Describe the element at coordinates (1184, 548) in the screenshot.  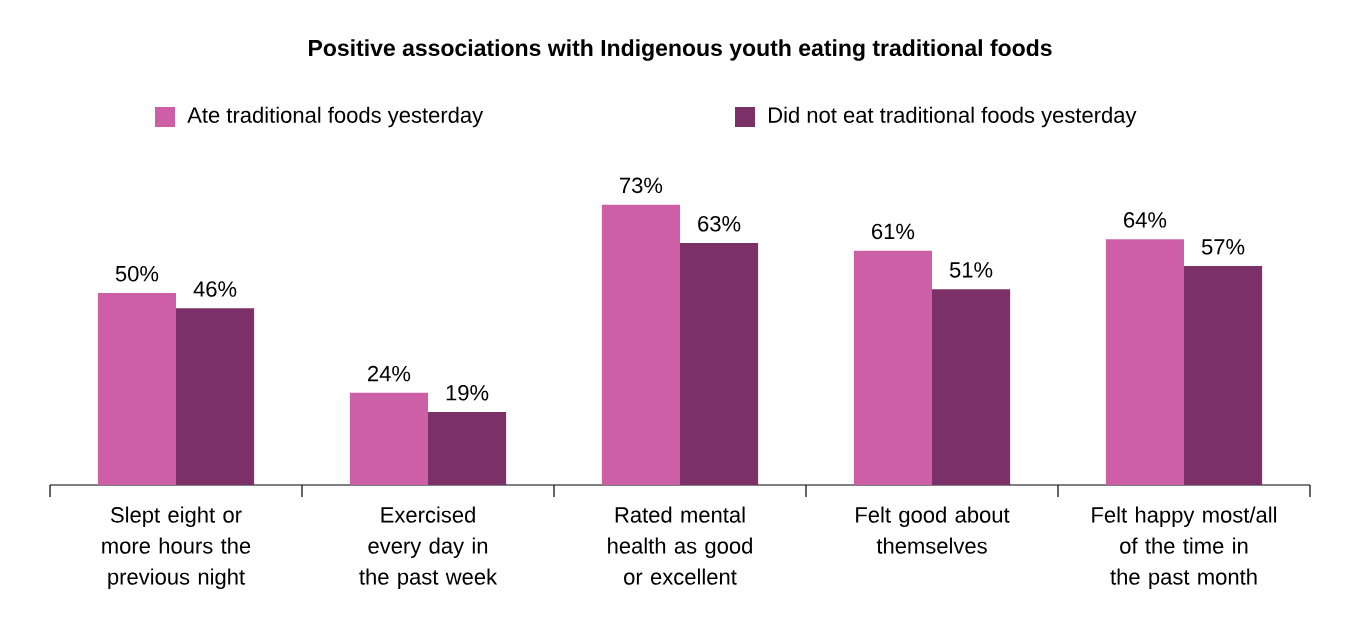
I see `x-tick-label: Felt happy most/all of the time in the past month` at that location.